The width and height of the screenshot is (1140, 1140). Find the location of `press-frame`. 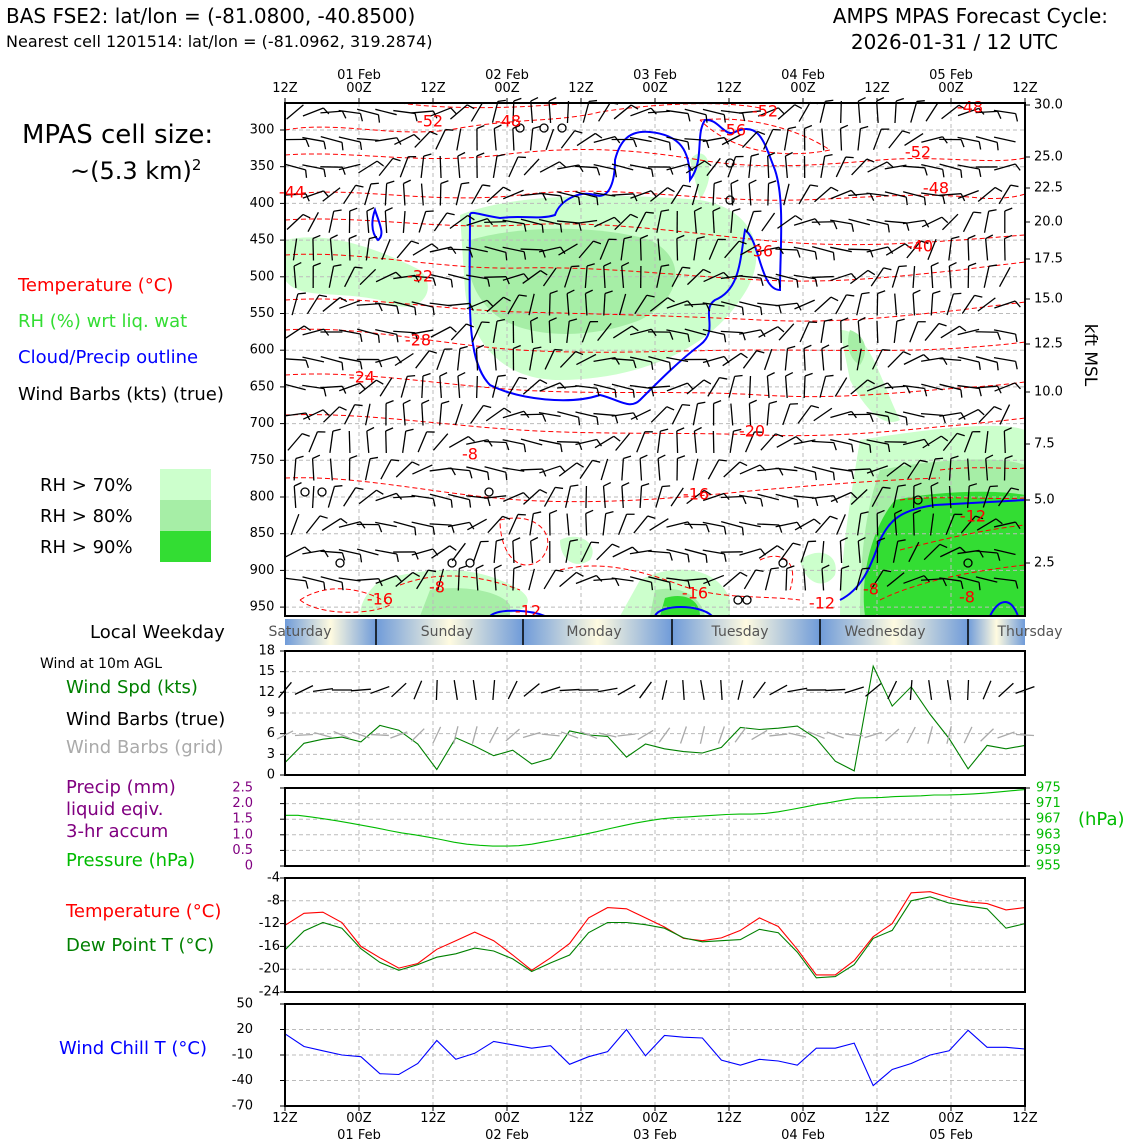

press-frame is located at coordinates (655, 827).